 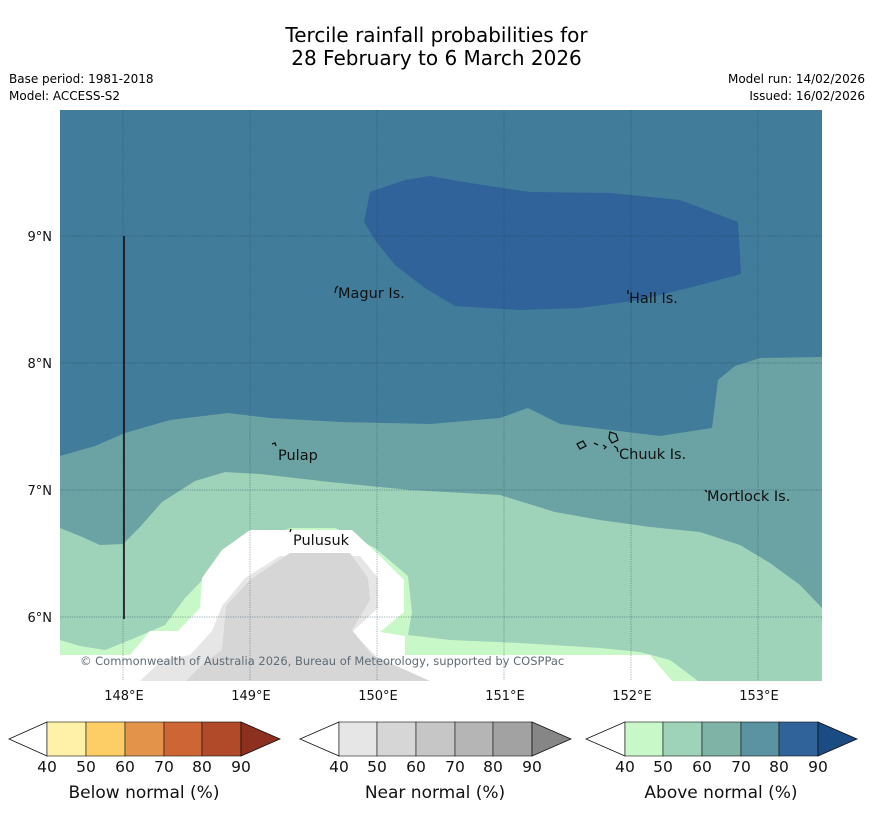 What do you see at coordinates (144, 793) in the screenshot?
I see `legend-below-title: Below normal (%)` at bounding box center [144, 793].